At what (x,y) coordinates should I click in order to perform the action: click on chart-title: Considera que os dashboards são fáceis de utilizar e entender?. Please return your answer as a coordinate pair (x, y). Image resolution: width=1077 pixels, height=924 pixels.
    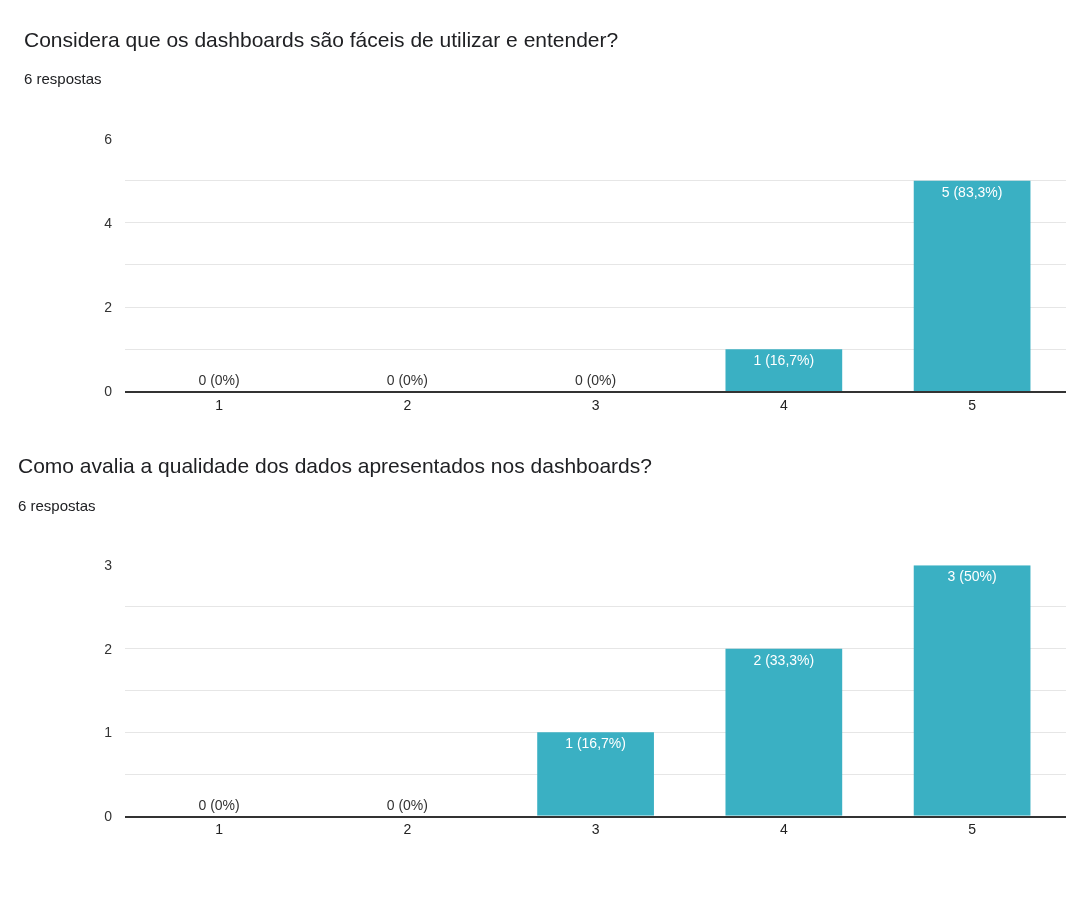
    Looking at the image, I should click on (321, 39).